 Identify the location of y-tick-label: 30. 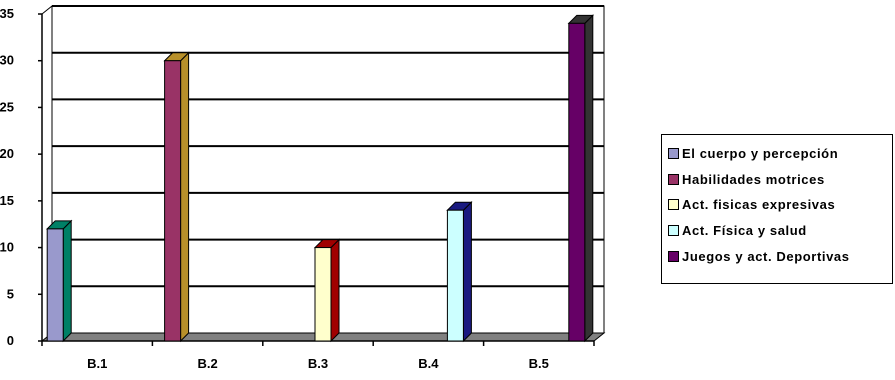
(7, 60).